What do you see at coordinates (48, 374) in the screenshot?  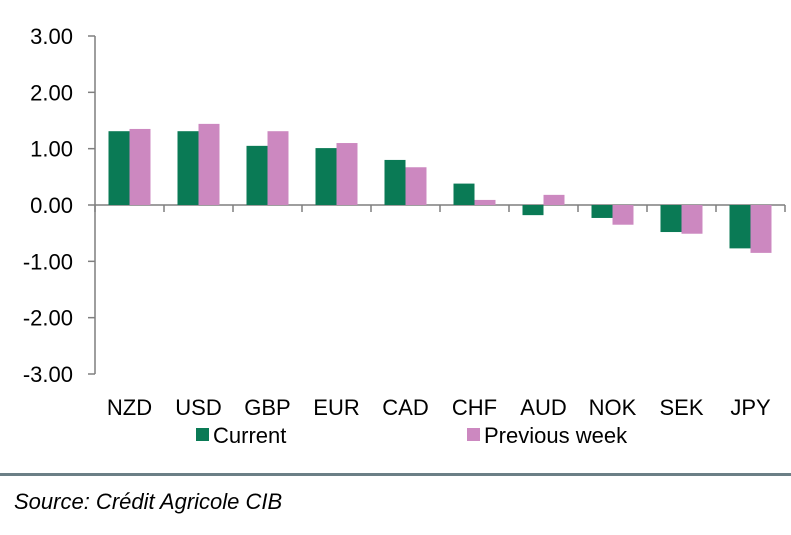 I see `y-tick-label: -3.00` at bounding box center [48, 374].